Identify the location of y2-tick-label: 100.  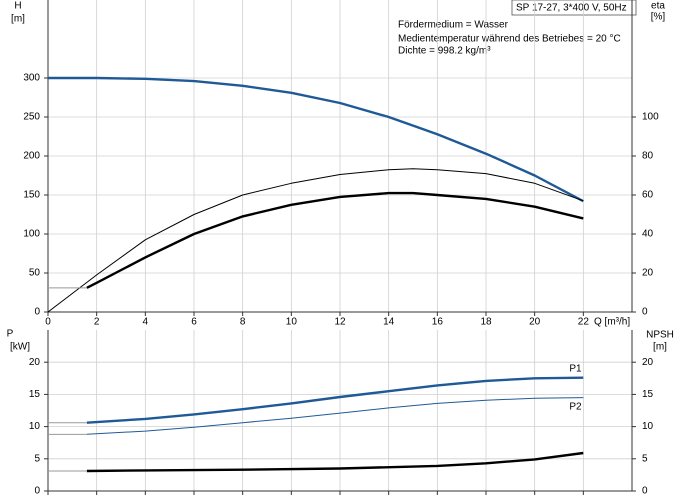
(650, 117).